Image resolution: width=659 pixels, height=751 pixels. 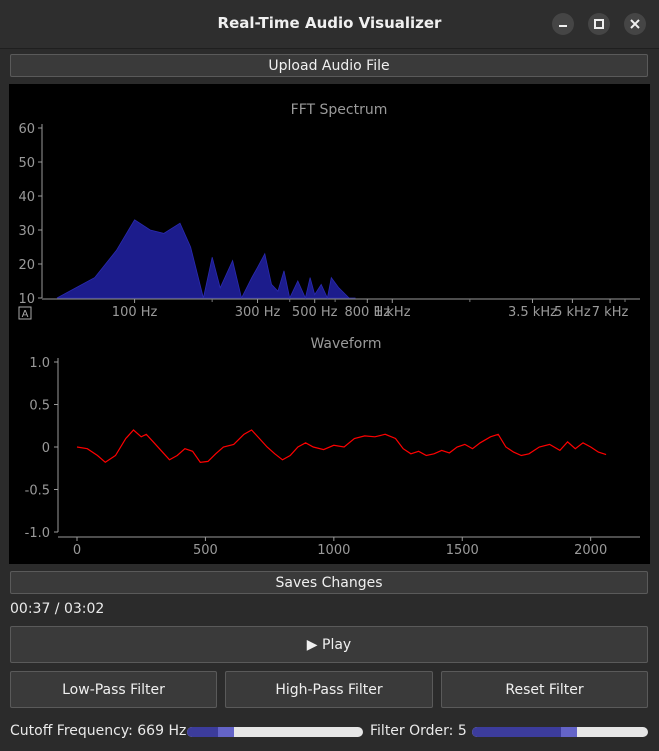 I want to click on fft-y-tick-label: 40, so click(x=26, y=197).